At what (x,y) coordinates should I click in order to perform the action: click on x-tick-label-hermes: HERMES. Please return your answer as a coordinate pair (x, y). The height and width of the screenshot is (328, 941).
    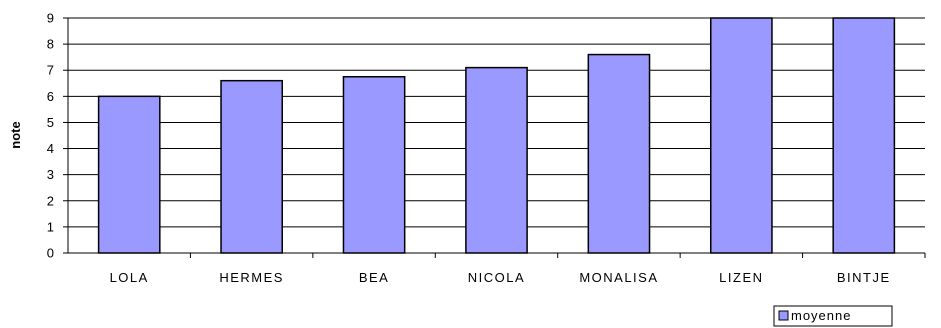
    Looking at the image, I should click on (251, 277).